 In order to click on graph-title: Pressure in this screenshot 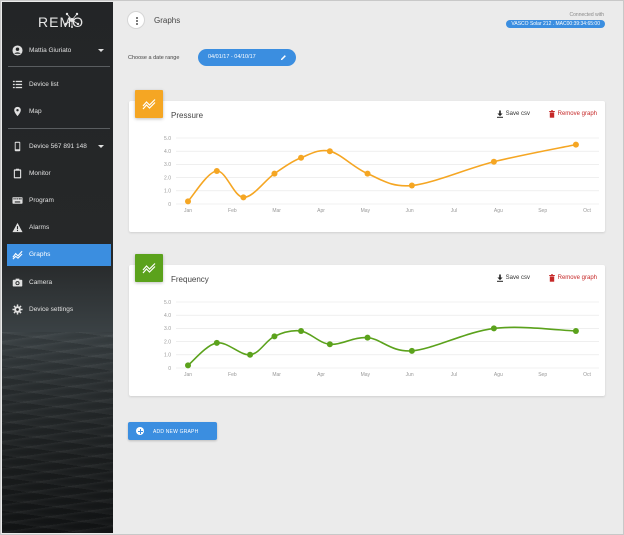, I will do `click(187, 115)`.